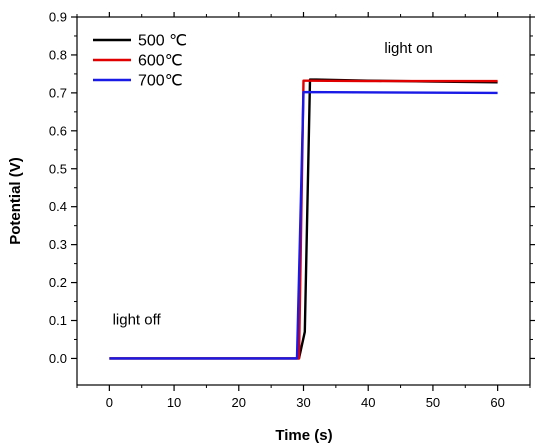  What do you see at coordinates (58, 17) in the screenshot?
I see `y-tick-label: 0.9` at bounding box center [58, 17].